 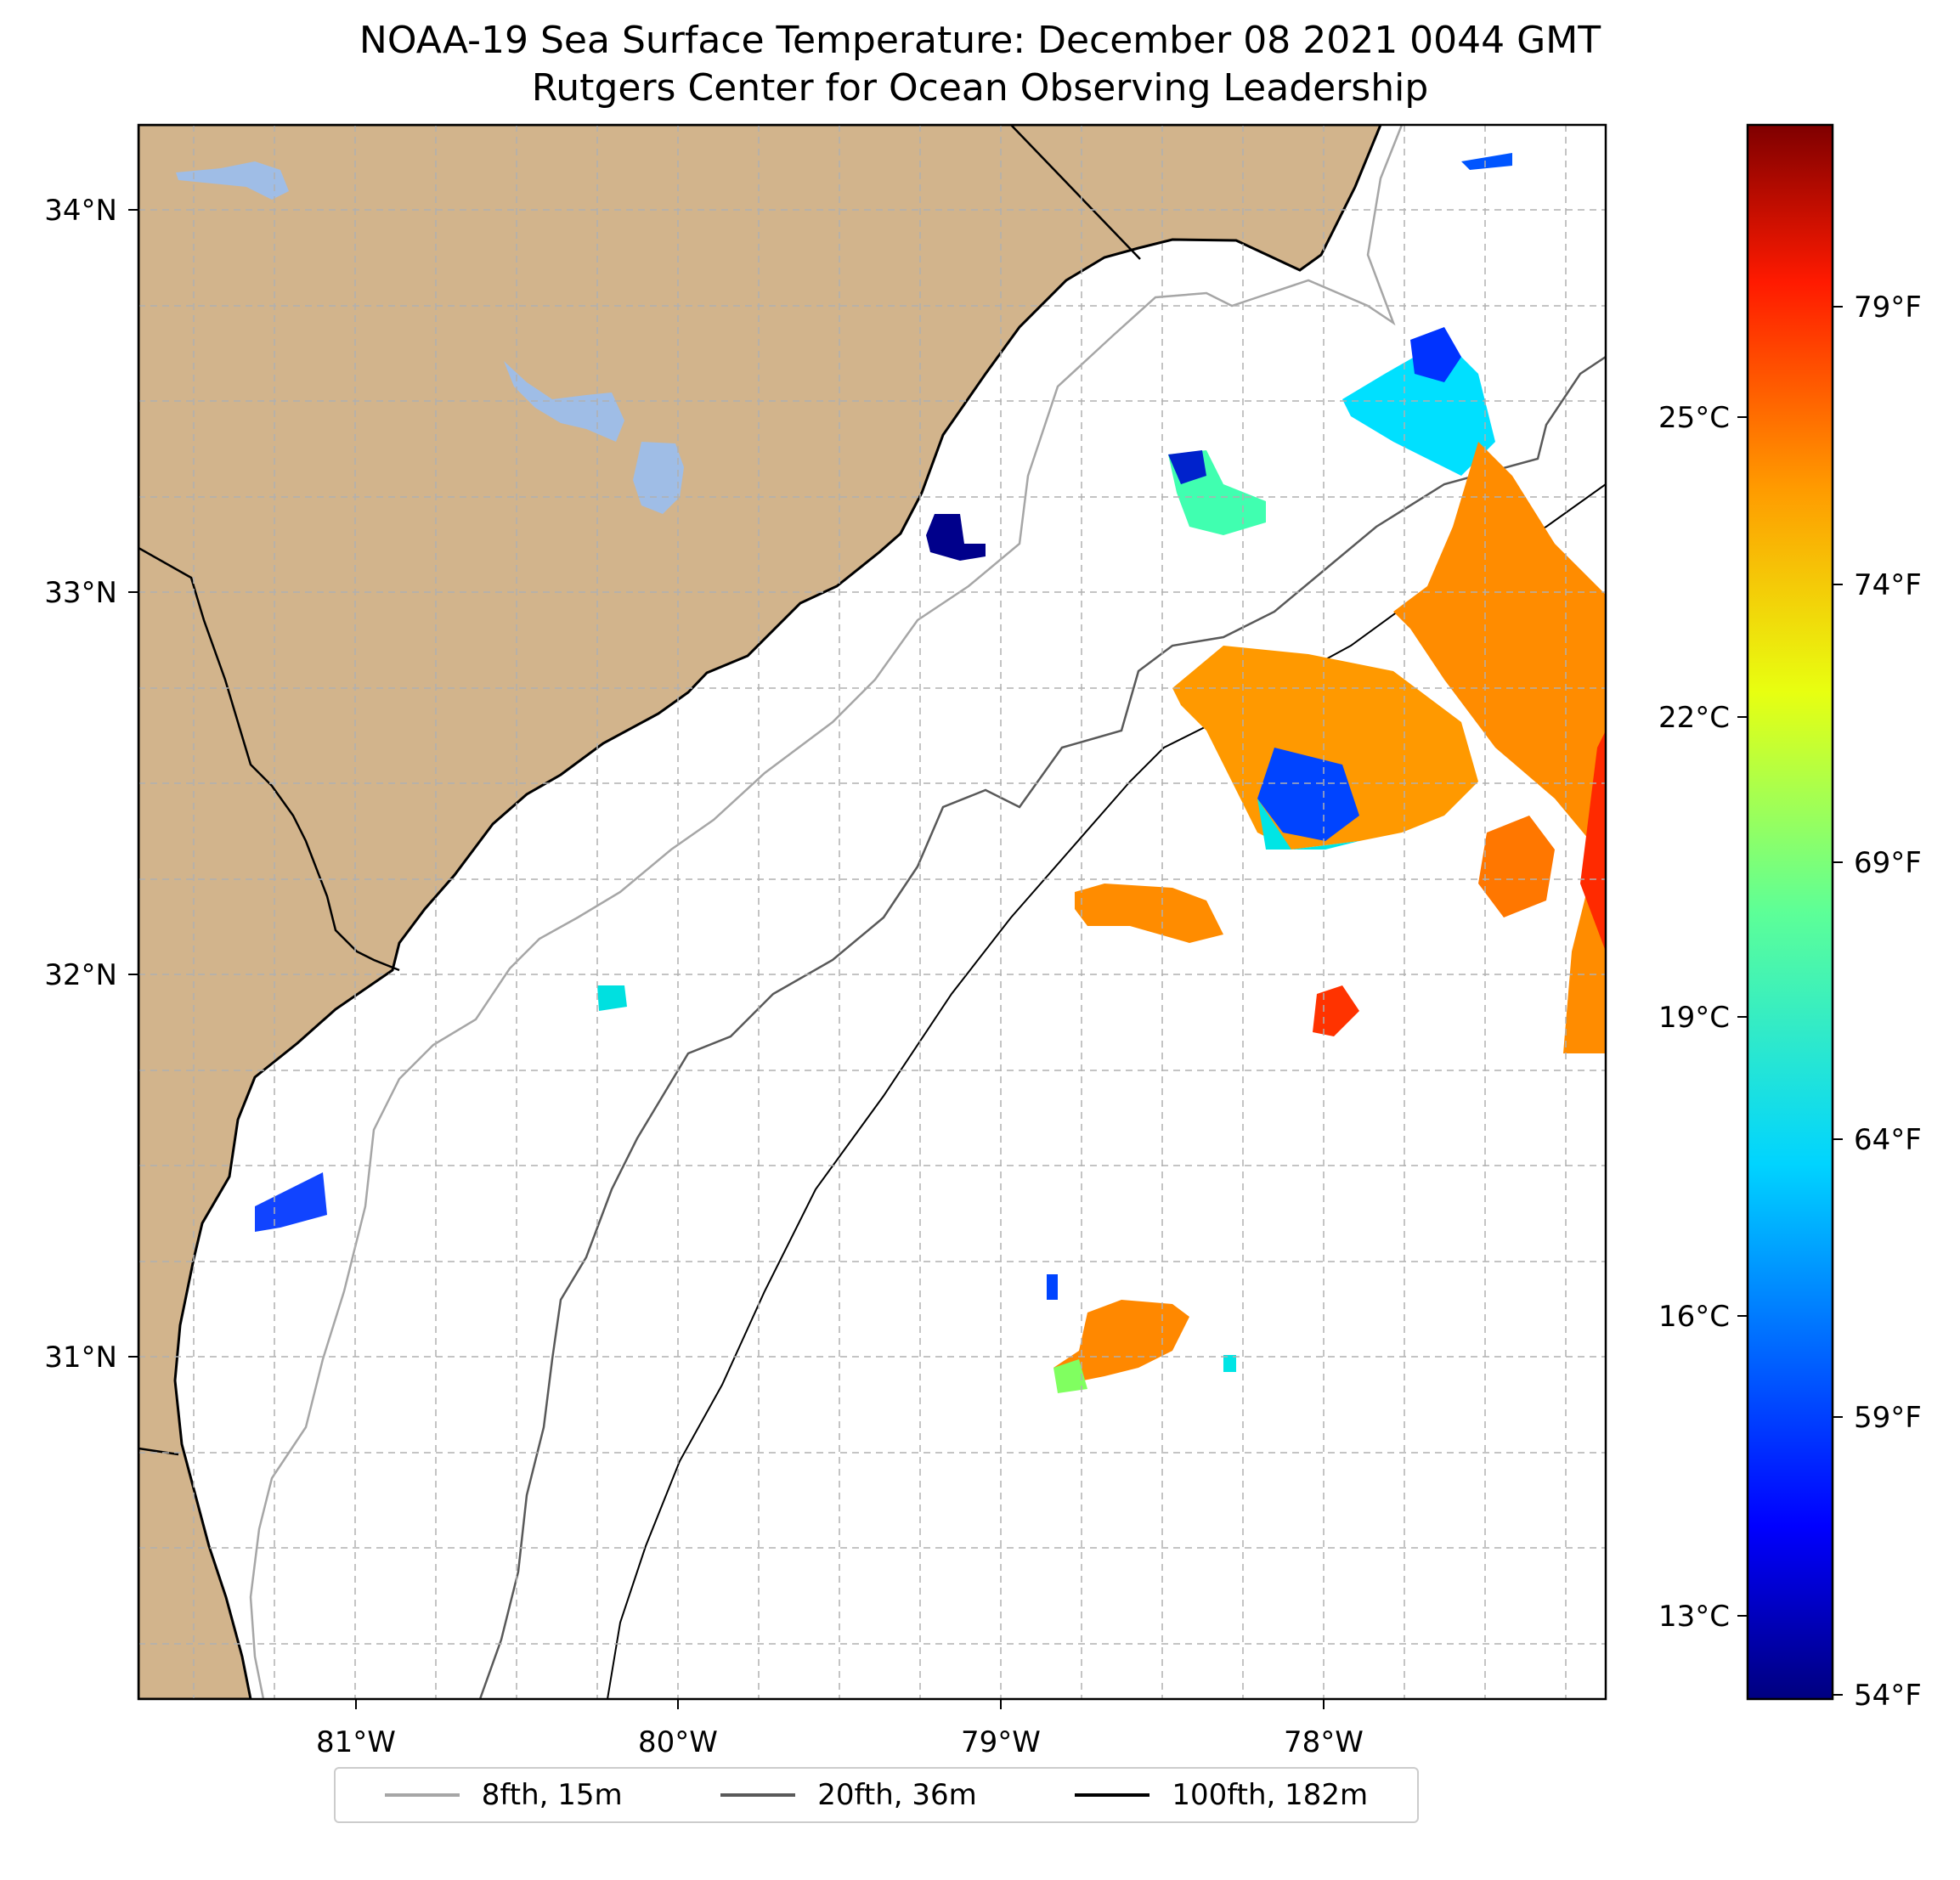 What do you see at coordinates (1230, 1364) in the screenshot?
I see `sst-patch-south-cyan` at bounding box center [1230, 1364].